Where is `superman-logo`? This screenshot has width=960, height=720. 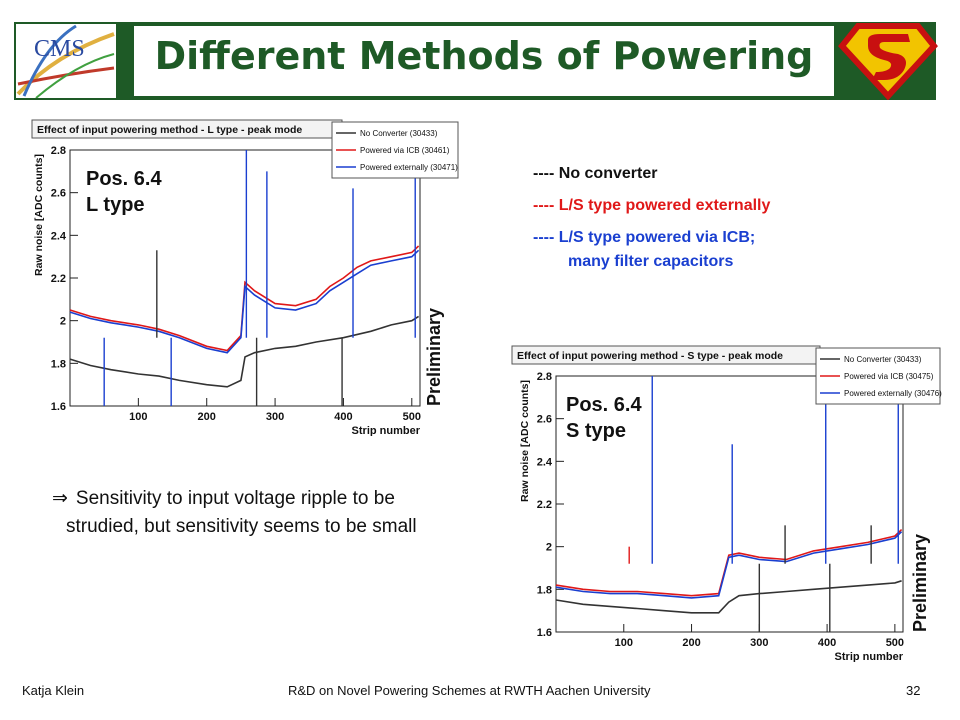 superman-logo is located at coordinates (888, 61).